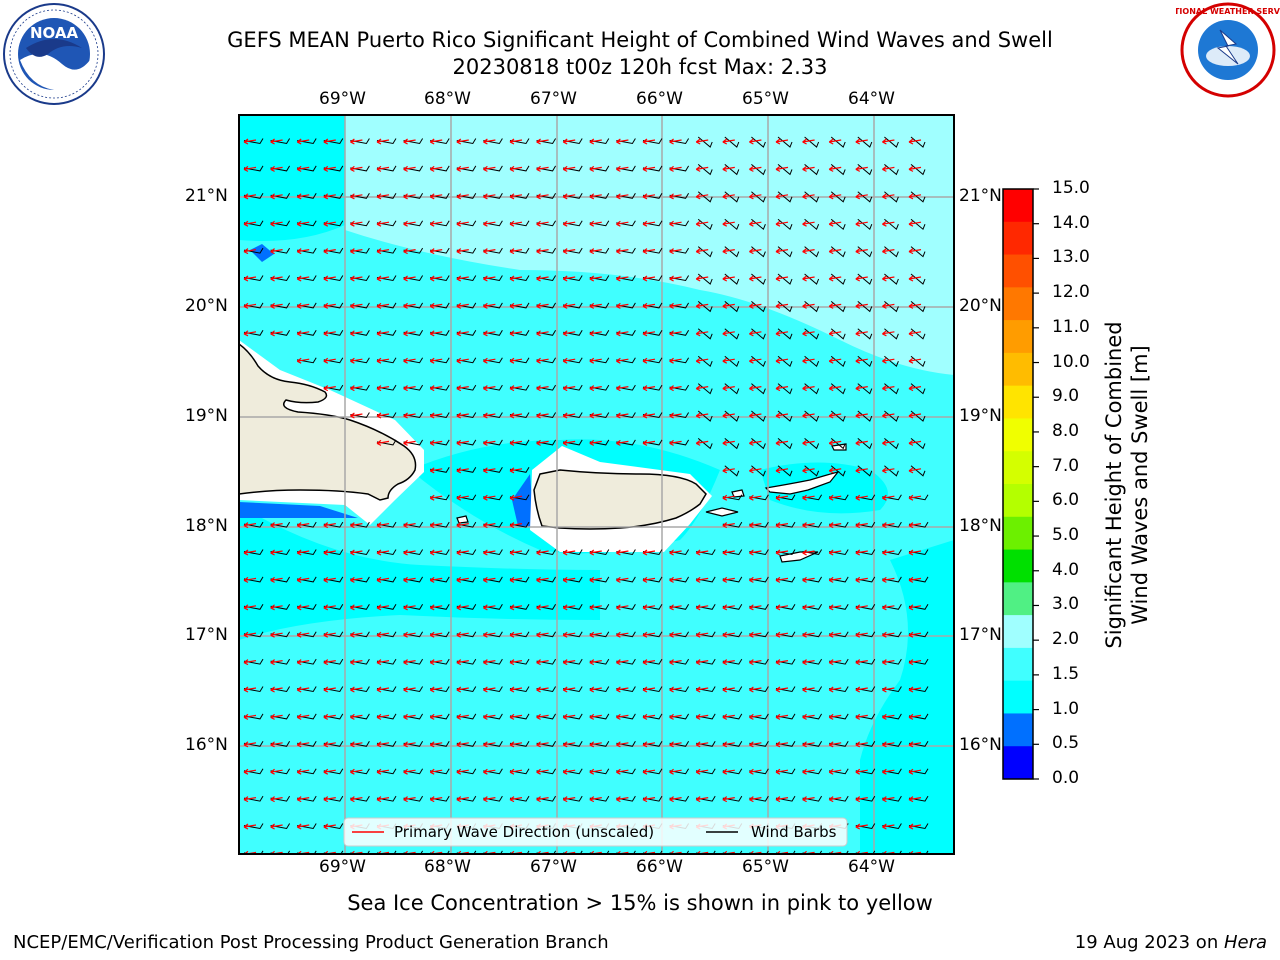 This screenshot has height=960, width=1280. What do you see at coordinates (1071, 257) in the screenshot?
I see `colorbar-tick-label: 13.0` at bounding box center [1071, 257].